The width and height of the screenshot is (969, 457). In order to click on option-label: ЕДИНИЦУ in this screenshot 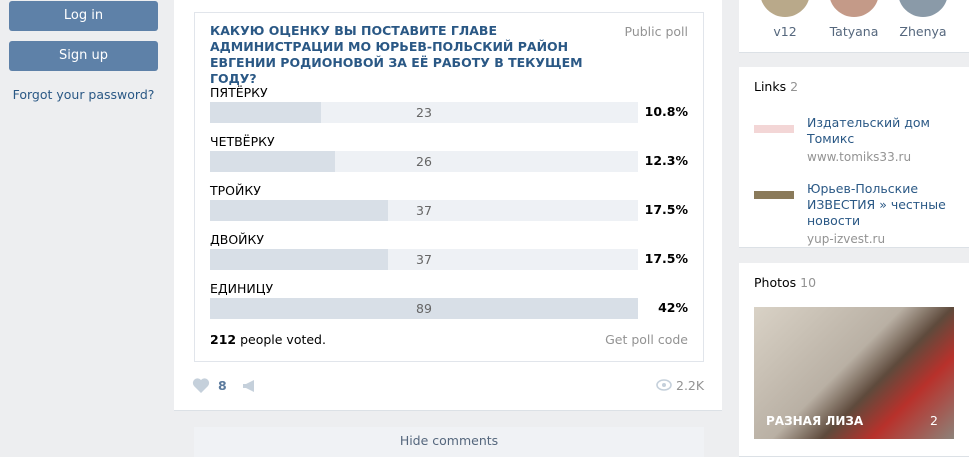, I will do `click(242, 288)`.